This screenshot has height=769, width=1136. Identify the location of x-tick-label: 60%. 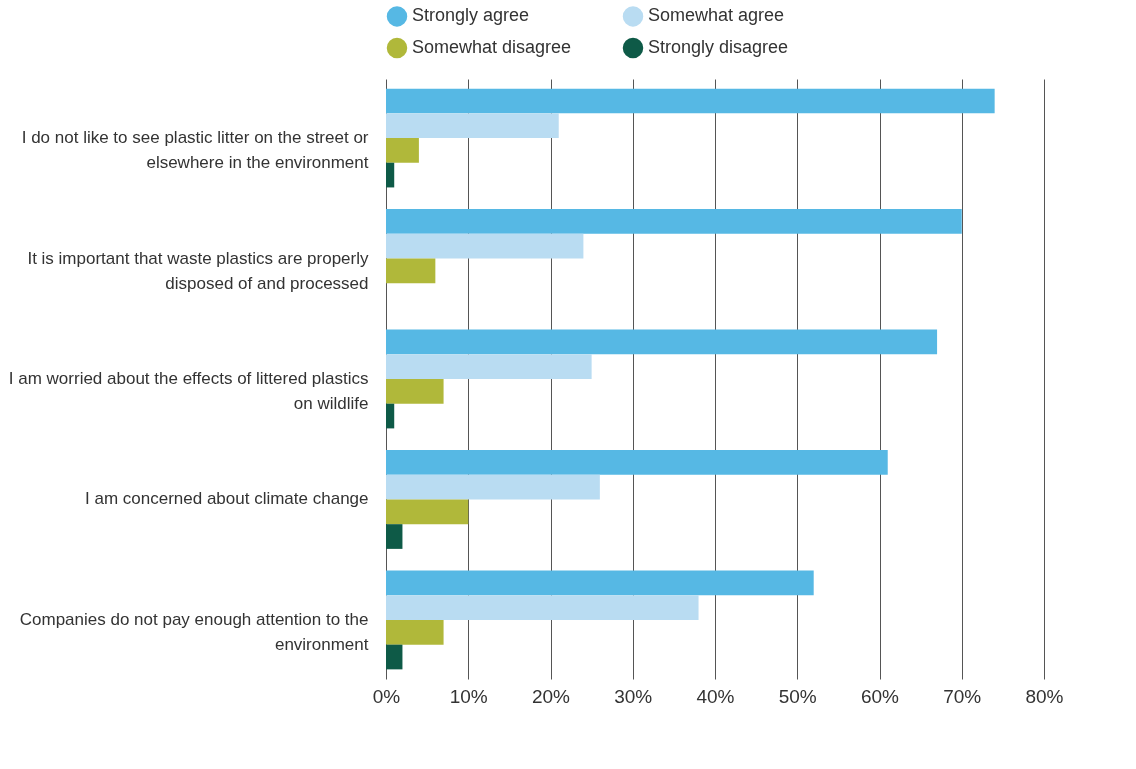
(880, 696).